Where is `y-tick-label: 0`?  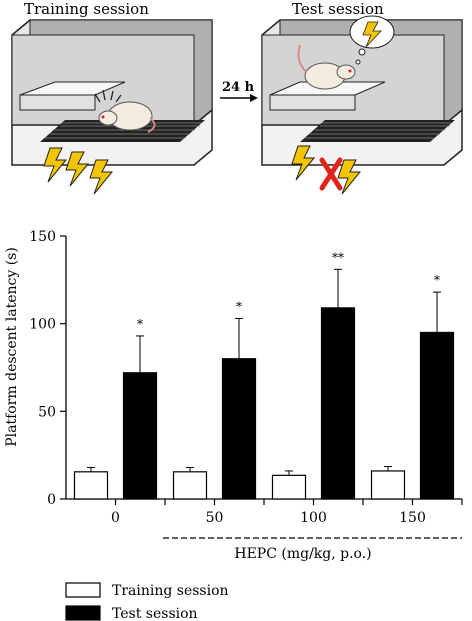
y-tick-label: 0 is located at coordinates (51, 500).